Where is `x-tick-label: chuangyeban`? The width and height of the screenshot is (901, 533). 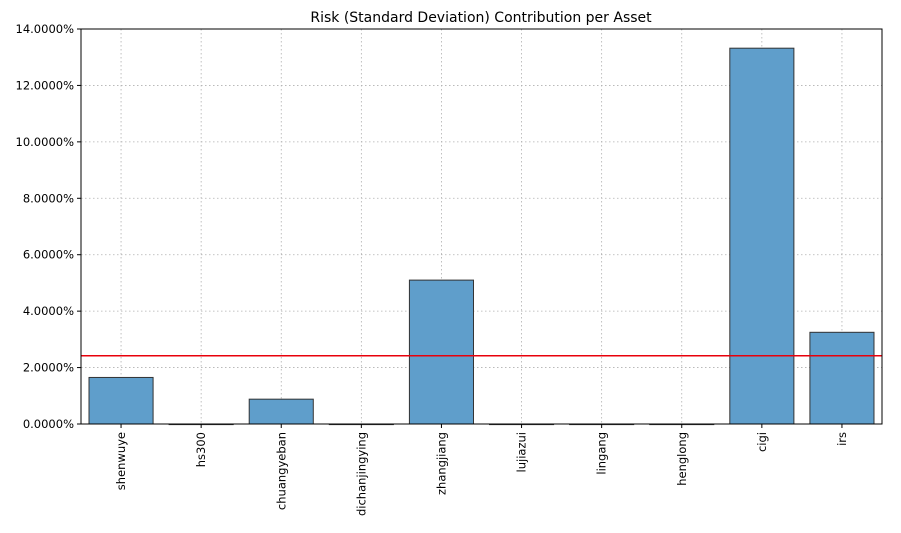 x-tick-label: chuangyeban is located at coordinates (281, 471).